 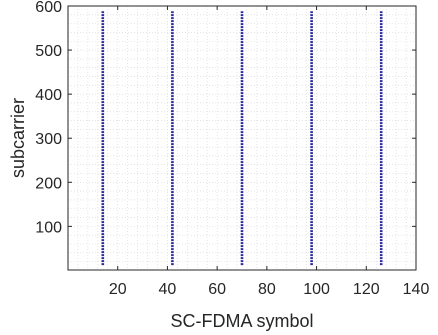 What do you see at coordinates (366, 289) in the screenshot?
I see `x-tick-label: 120` at bounding box center [366, 289].